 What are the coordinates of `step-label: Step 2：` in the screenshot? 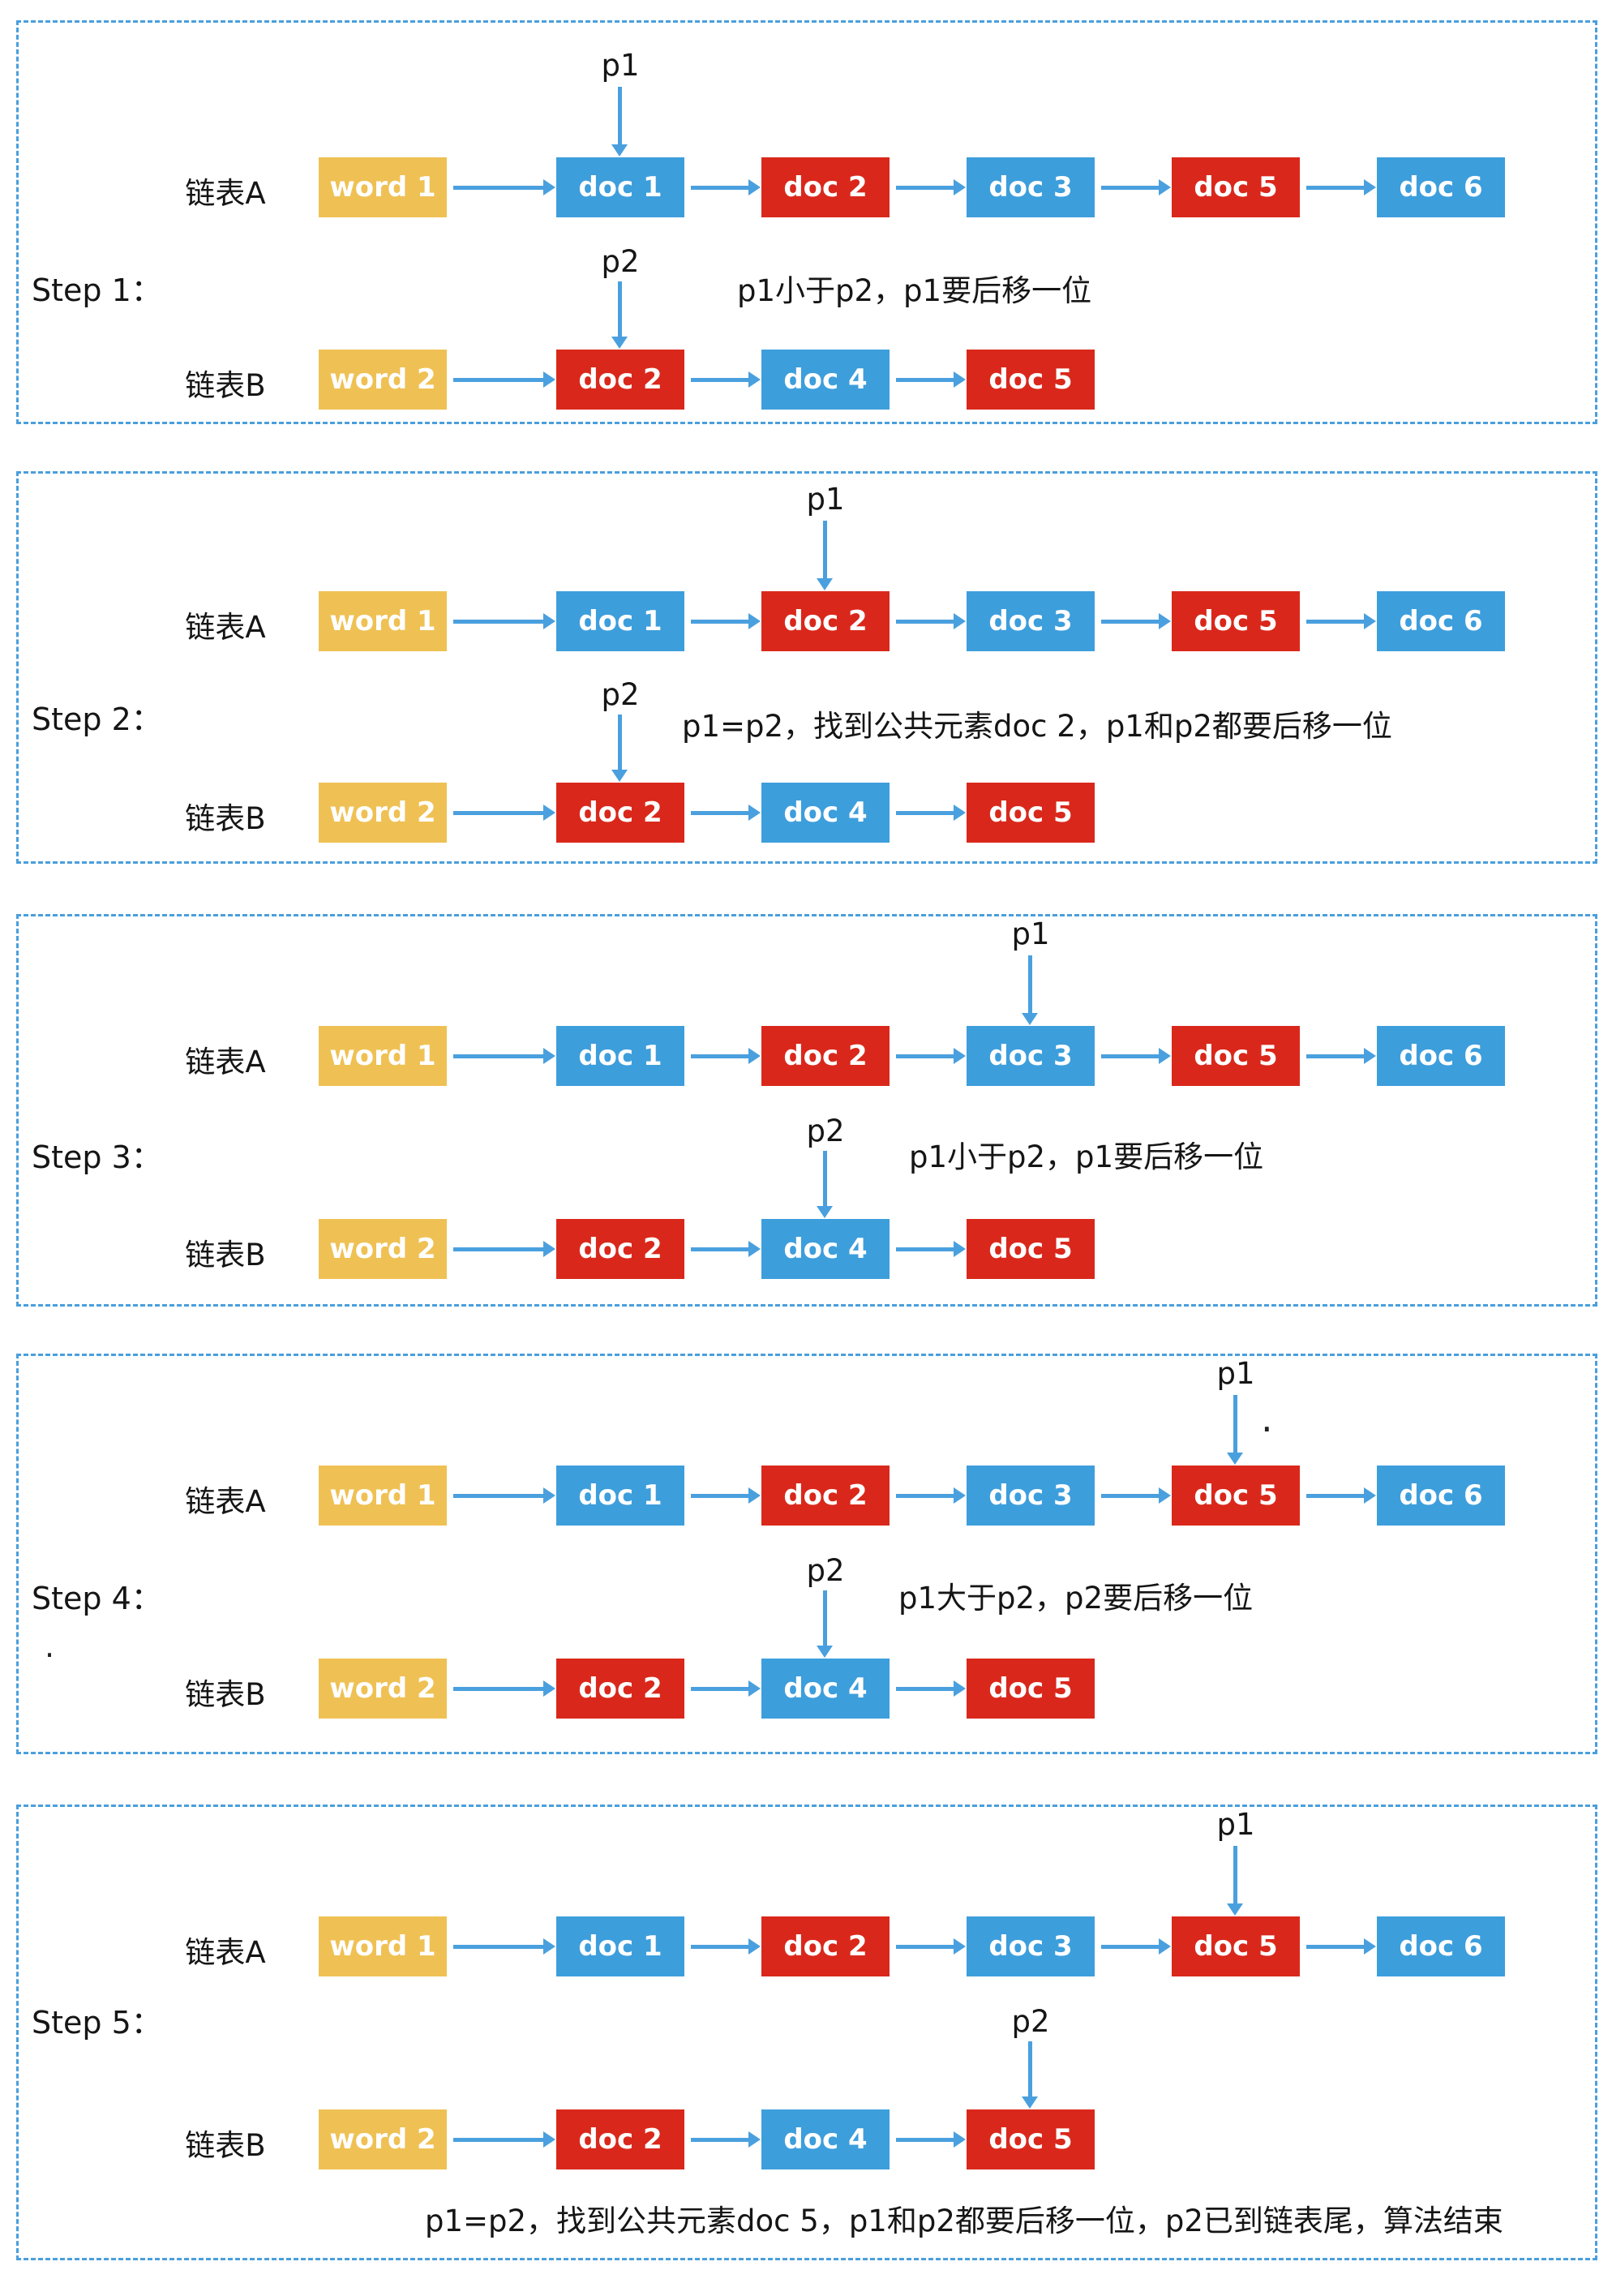 It's located at (97, 719).